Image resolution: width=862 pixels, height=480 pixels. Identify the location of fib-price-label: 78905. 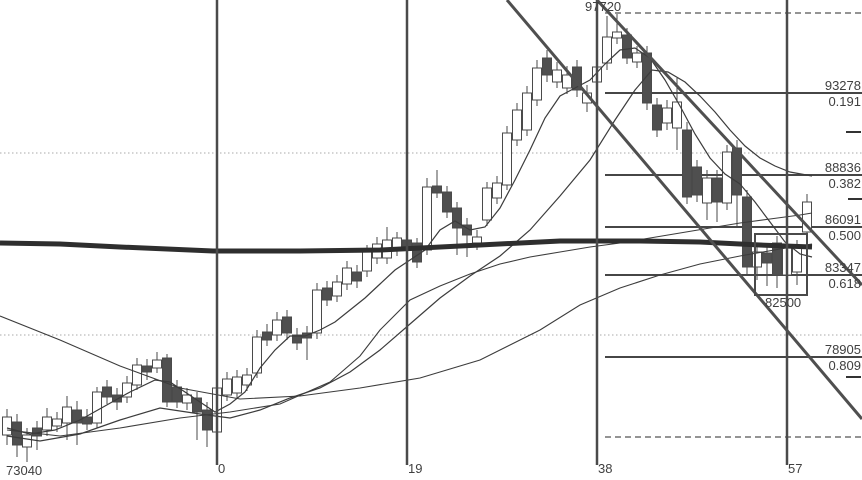
(842, 349).